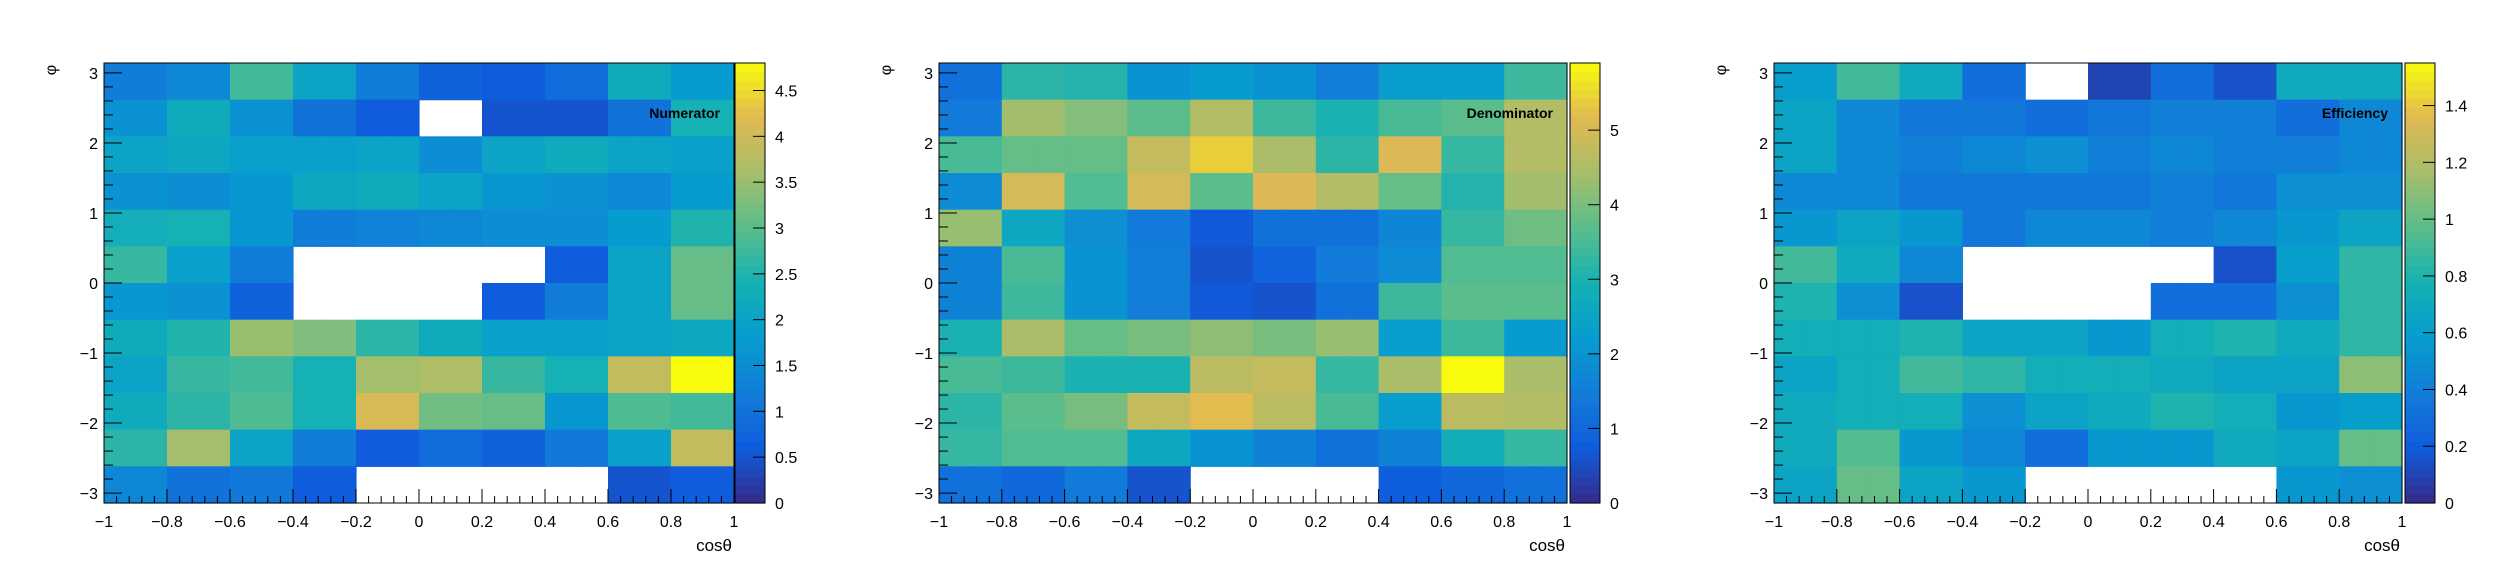 The image size is (2496, 572). I want to click on z-tick-label: 4, so click(779, 137).